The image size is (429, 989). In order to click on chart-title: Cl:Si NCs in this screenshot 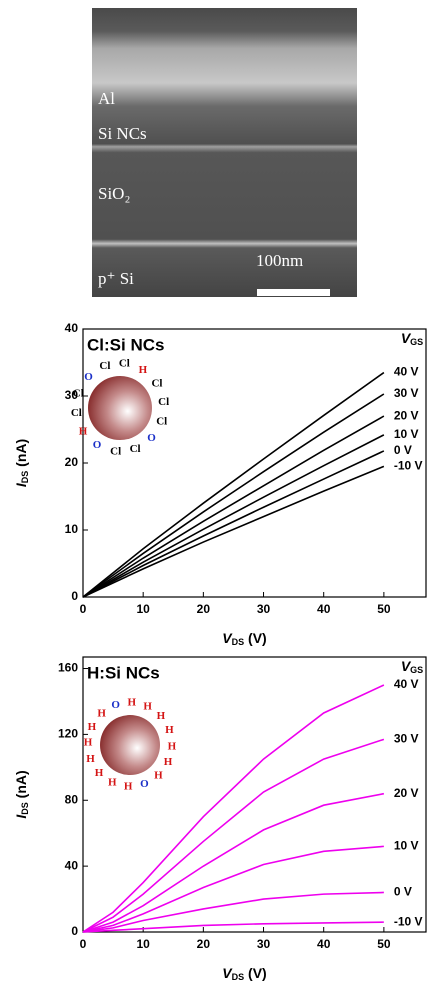, I will do `click(125, 344)`.